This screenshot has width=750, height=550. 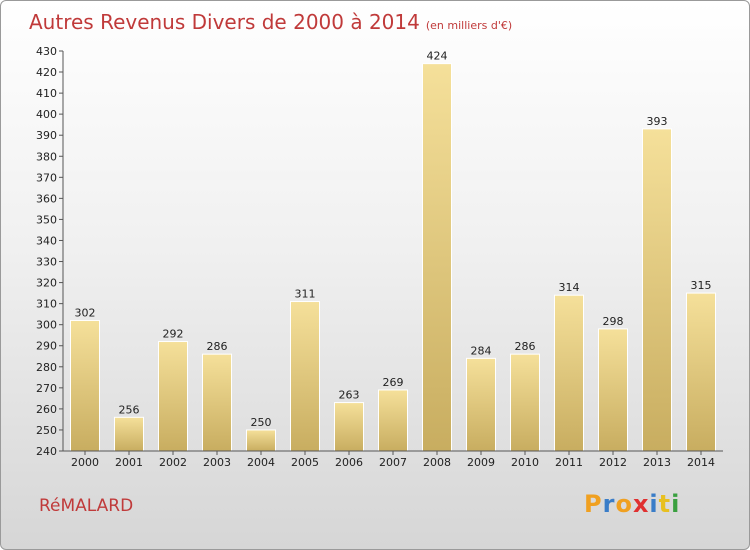 What do you see at coordinates (261, 422) in the screenshot?
I see `bar-value-label: 250` at bounding box center [261, 422].